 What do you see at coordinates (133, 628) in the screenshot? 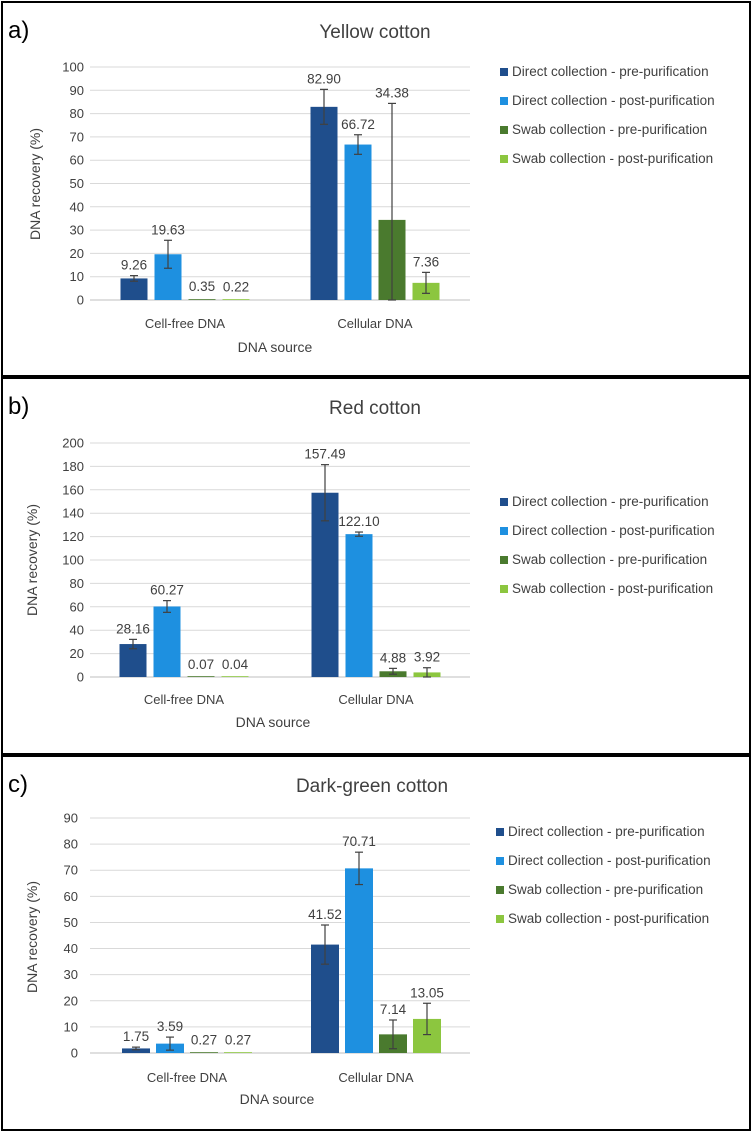
I see `data-label: 28.16` at bounding box center [133, 628].